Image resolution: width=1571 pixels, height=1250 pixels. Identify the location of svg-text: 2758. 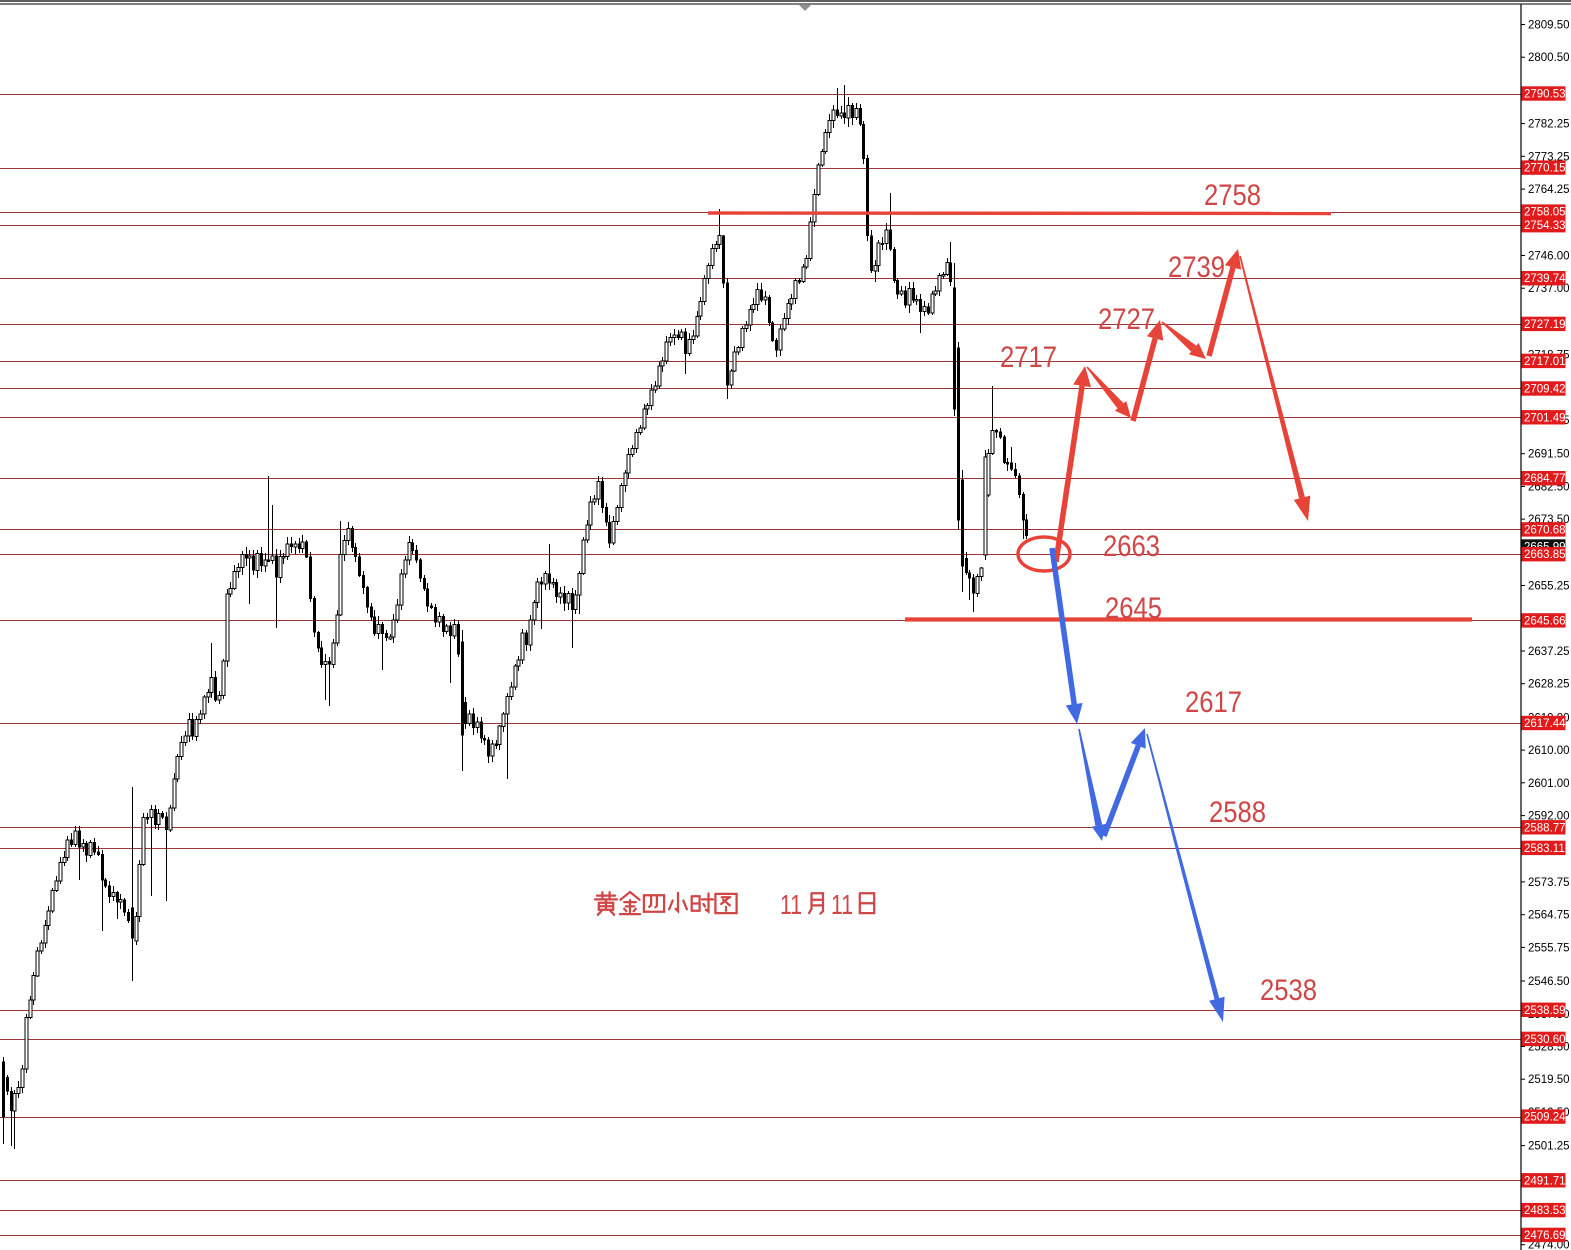
(1232, 195).